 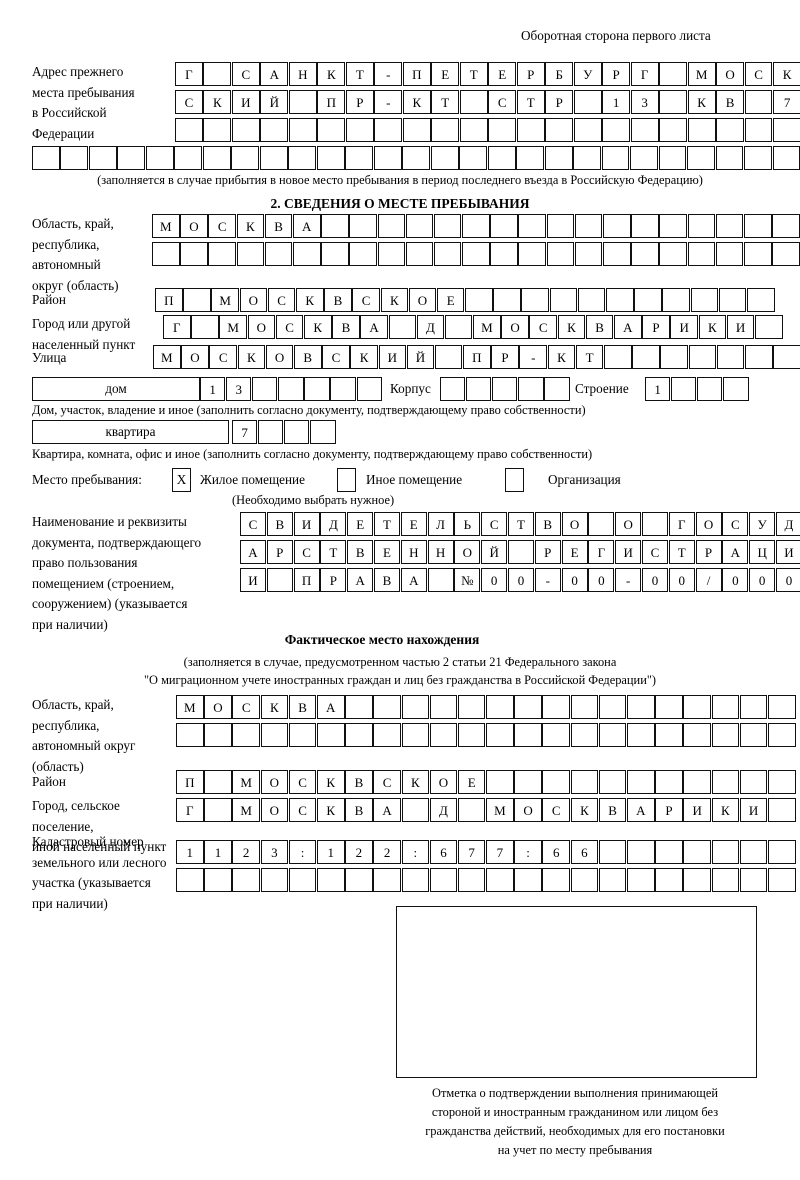 I want to click on char-cell: :, so click(x=302, y=852).